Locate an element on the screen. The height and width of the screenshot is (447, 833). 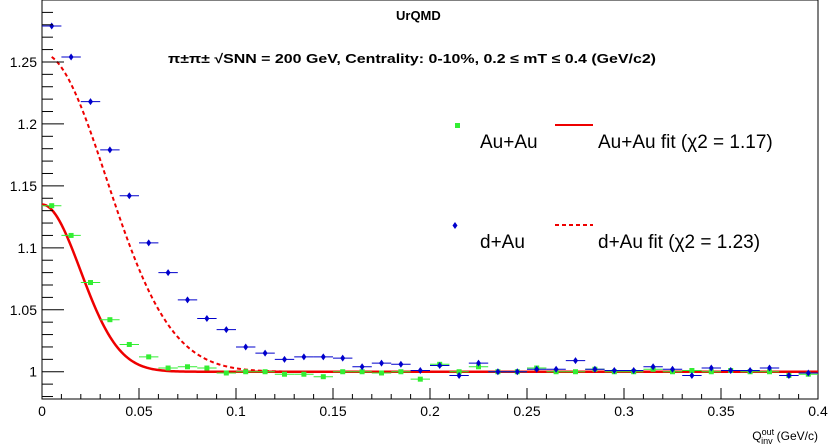
x-axis-title: Qout inv (GeV/c) is located at coordinates (785, 436).